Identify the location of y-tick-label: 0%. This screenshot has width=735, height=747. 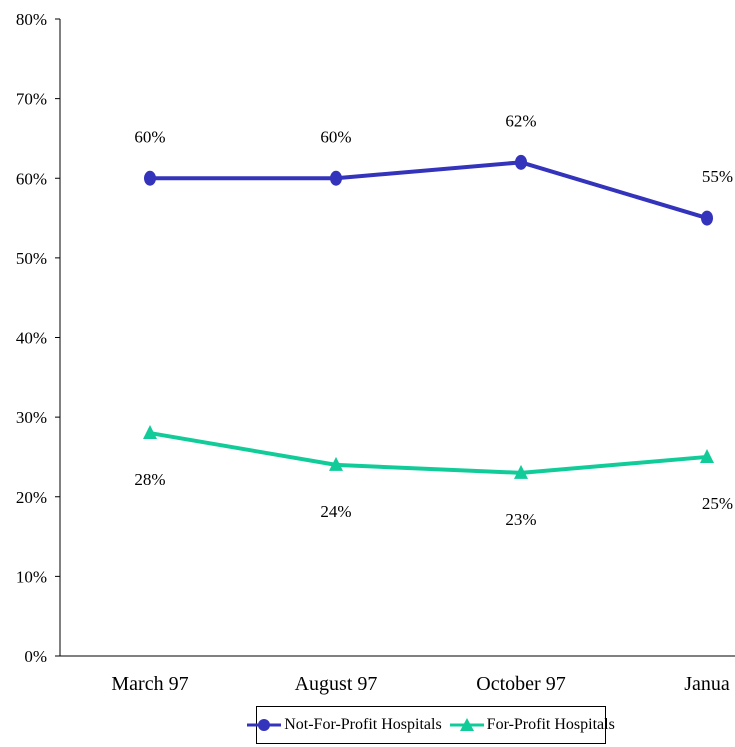
(35, 656).